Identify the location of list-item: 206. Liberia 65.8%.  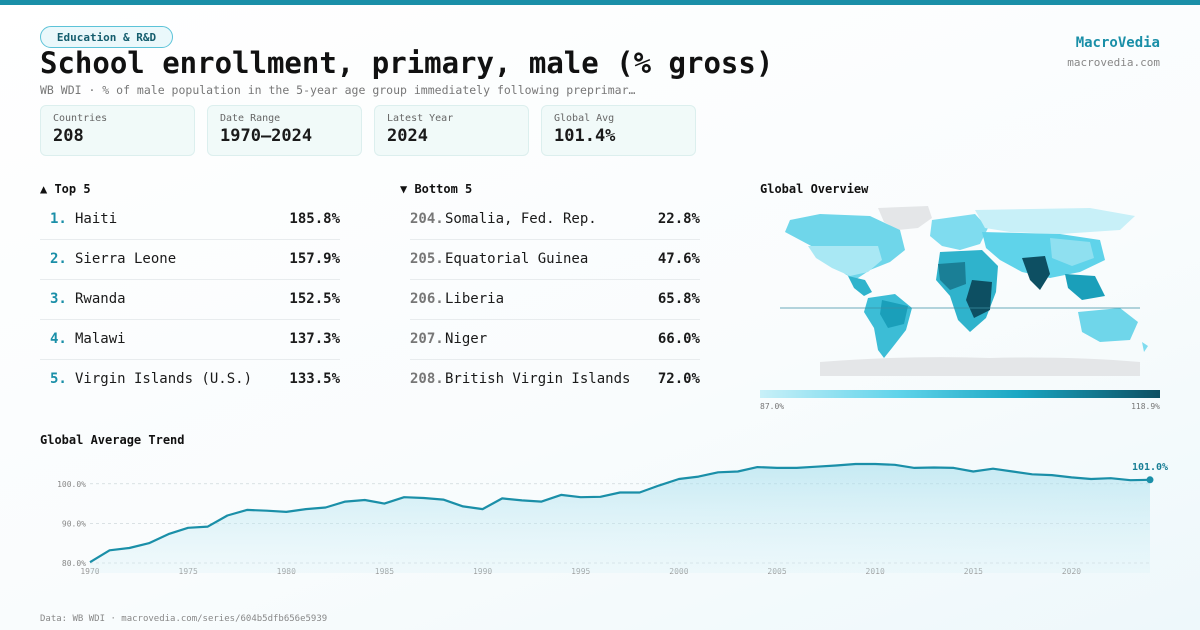
(555, 300).